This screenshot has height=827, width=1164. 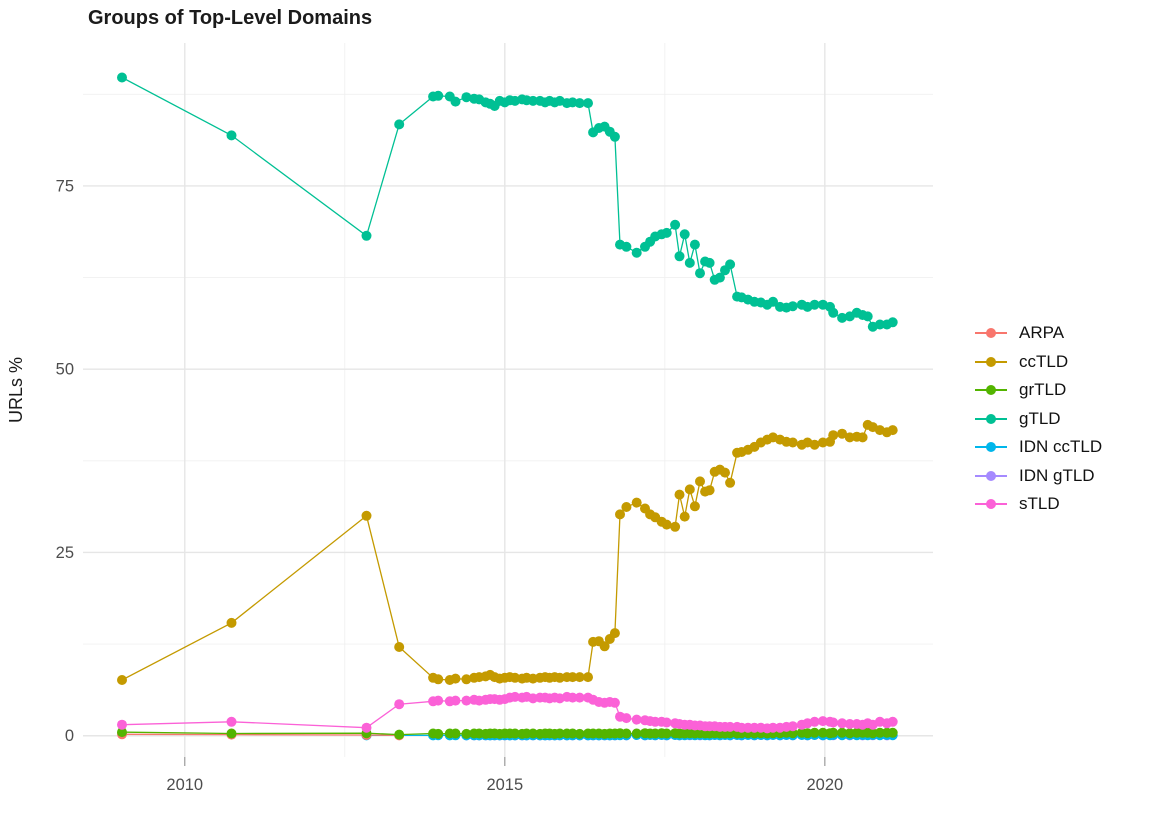 What do you see at coordinates (65, 186) in the screenshot?
I see `y-tick-label: 75` at bounding box center [65, 186].